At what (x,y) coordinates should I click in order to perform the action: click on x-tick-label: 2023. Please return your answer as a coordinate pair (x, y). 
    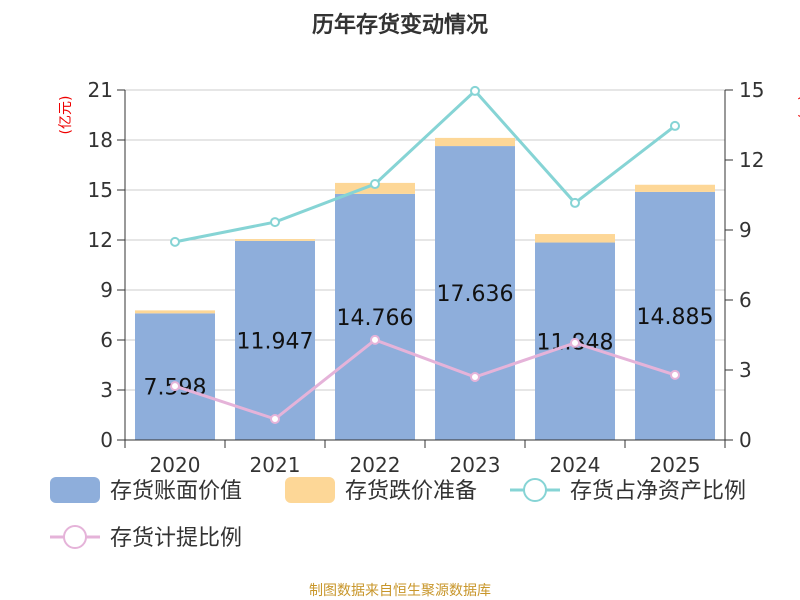
    Looking at the image, I should click on (475, 465).